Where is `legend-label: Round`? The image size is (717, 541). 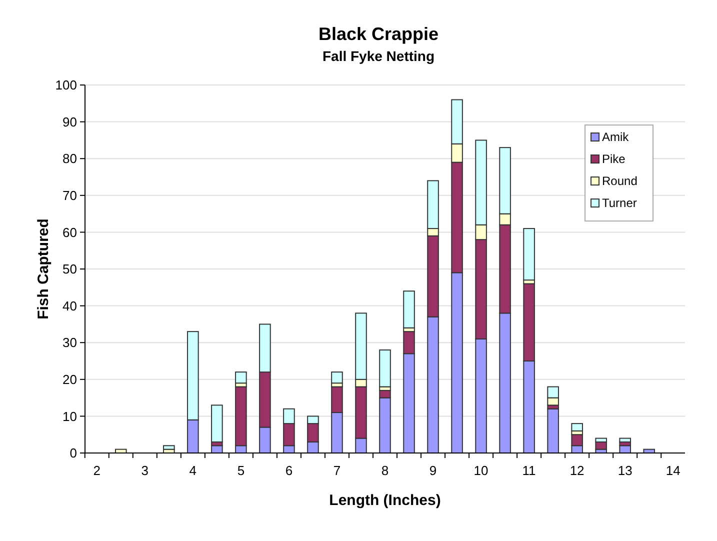 legend-label: Round is located at coordinates (620, 181).